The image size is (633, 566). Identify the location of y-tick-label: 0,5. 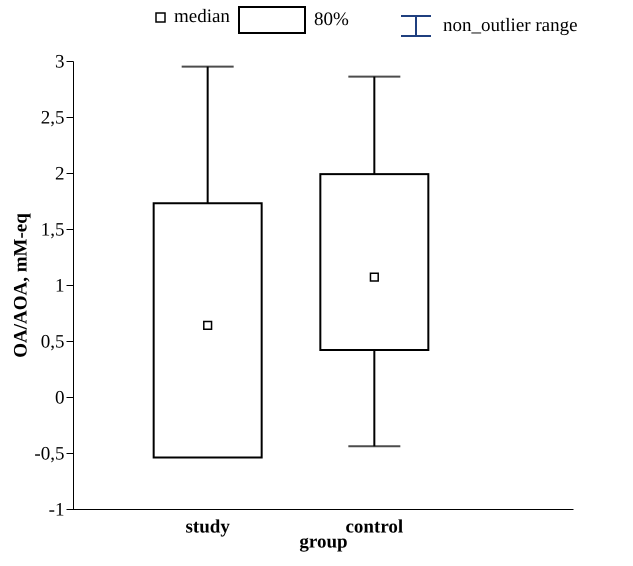
(52, 342).